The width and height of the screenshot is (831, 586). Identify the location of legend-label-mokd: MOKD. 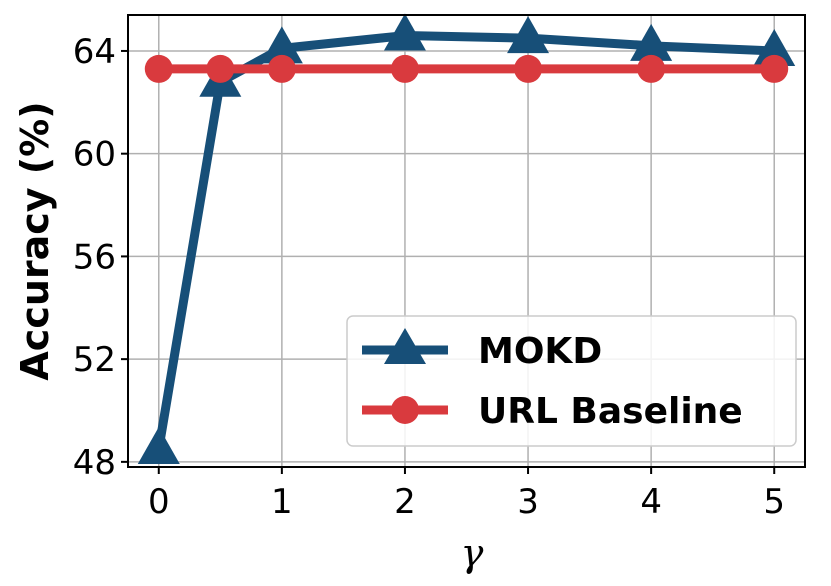
(540, 351).